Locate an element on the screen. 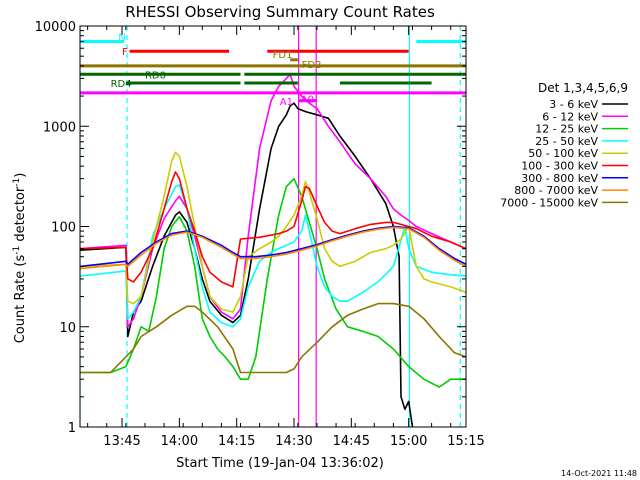 The height and width of the screenshot is (480, 640). state-label-f: F is located at coordinates (125, 52).